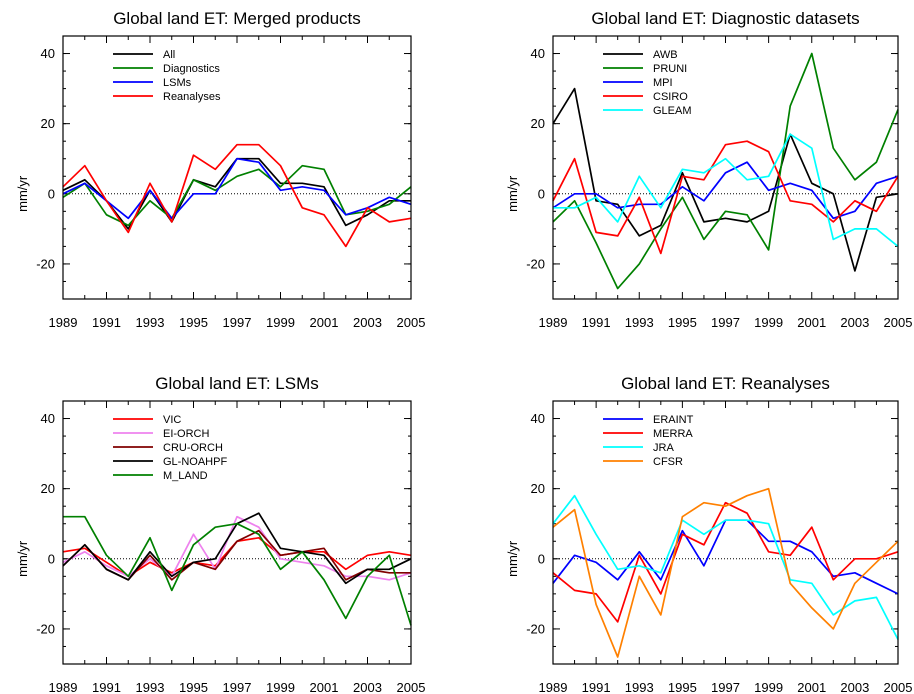  I want to click on legend-label: All, so click(169, 55).